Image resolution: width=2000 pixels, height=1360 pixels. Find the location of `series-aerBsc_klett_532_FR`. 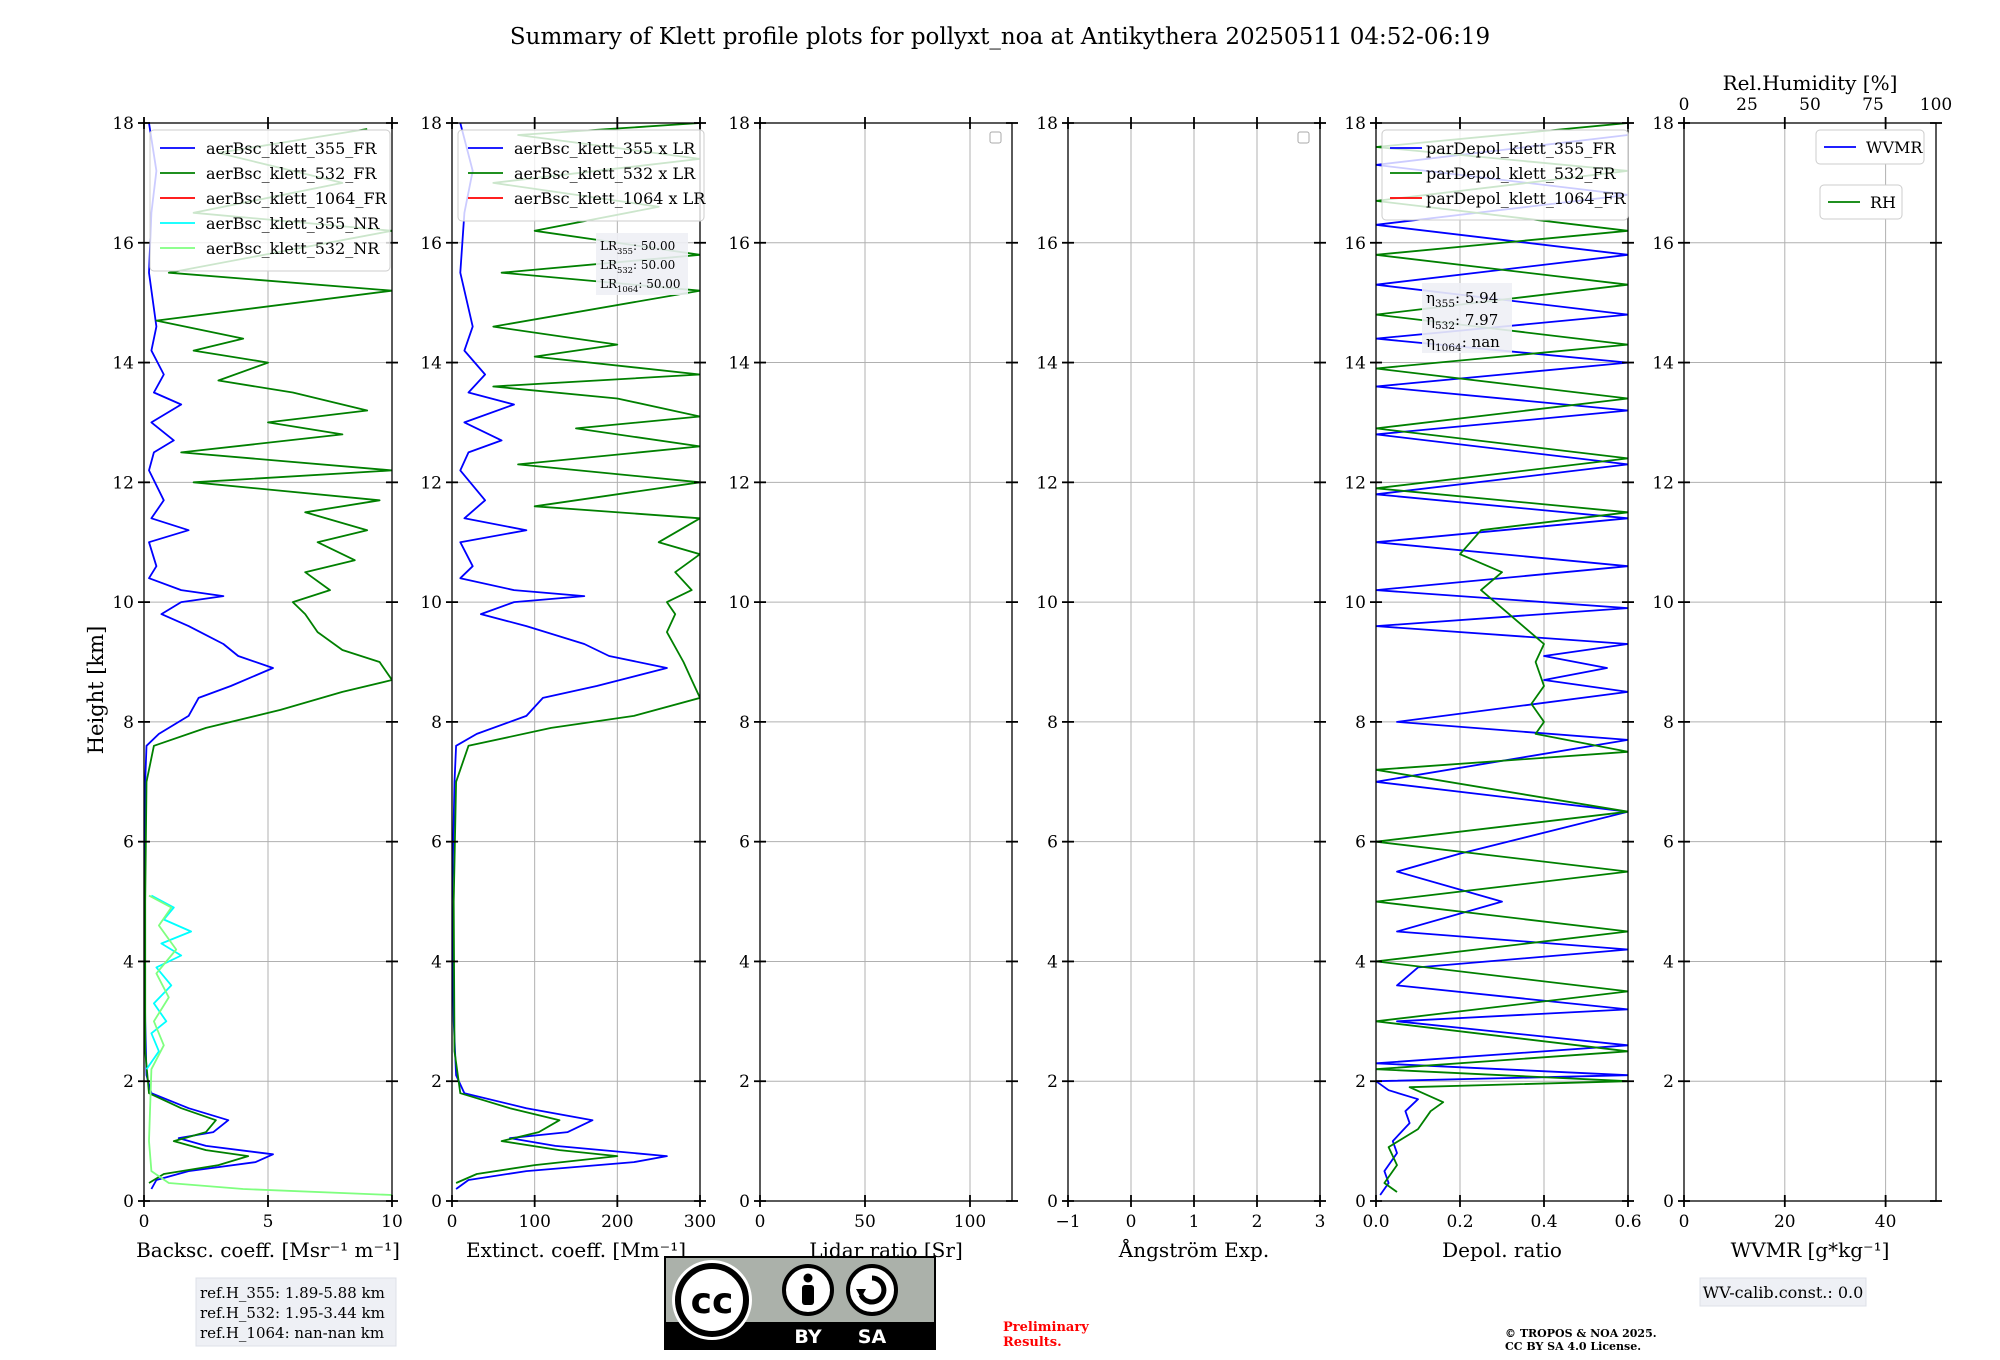

series-aerBsc_klett_532_FR is located at coordinates (268, 656).